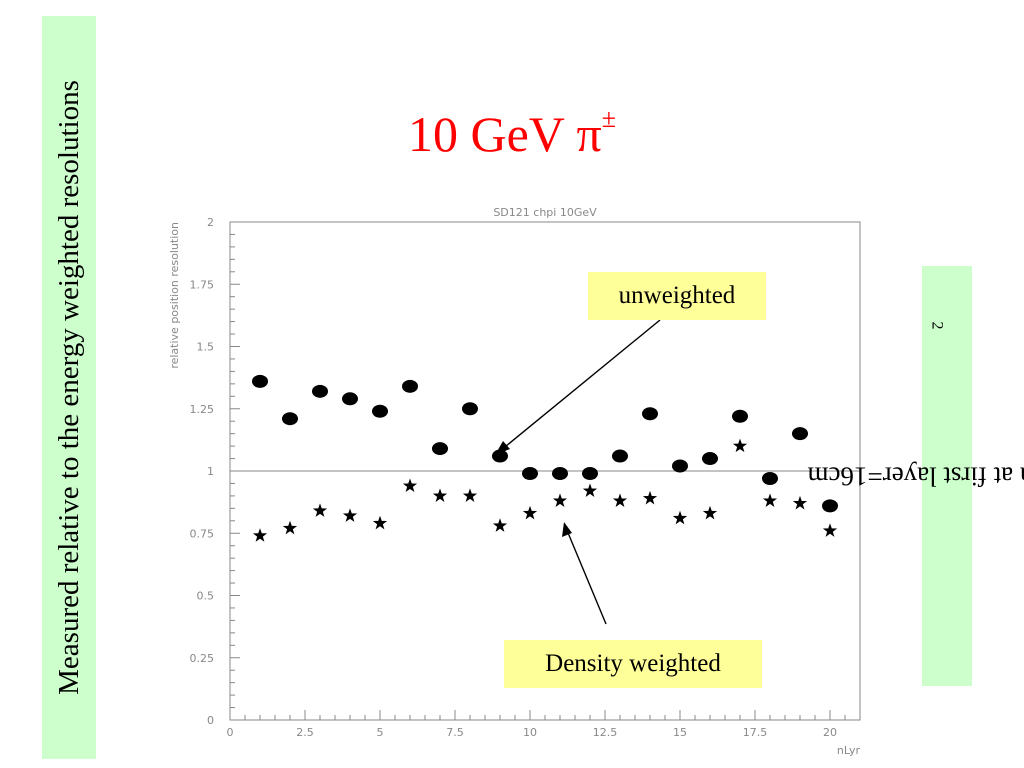 The height and width of the screenshot is (768, 1024). What do you see at coordinates (677, 296) in the screenshot?
I see `callout-unweighted: unweighted` at bounding box center [677, 296].